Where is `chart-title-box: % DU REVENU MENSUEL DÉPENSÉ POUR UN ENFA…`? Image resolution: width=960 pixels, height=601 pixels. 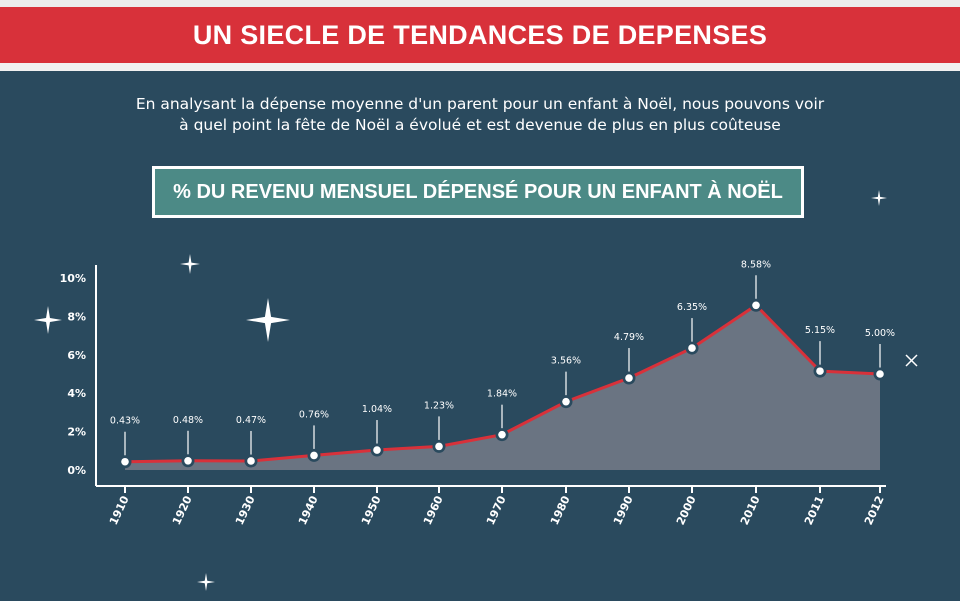 chart-title-box: % DU REVENU MENSUEL DÉPENSÉ POUR UN ENFA… is located at coordinates (478, 192).